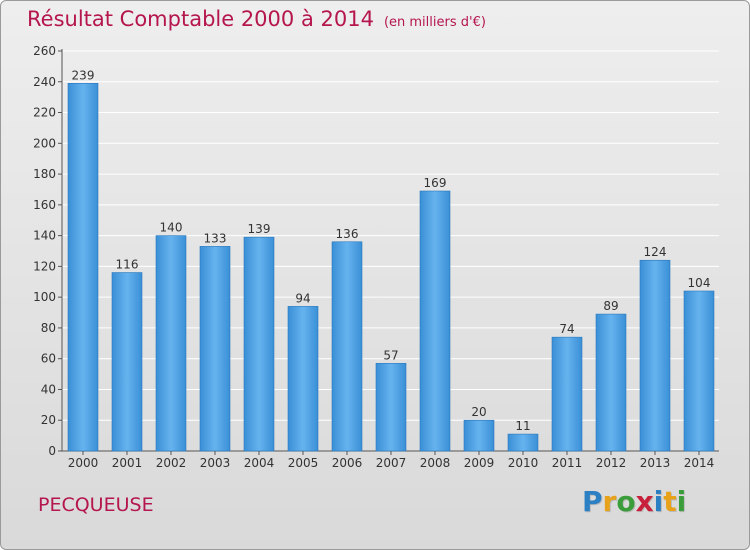 This screenshot has height=550, width=750. I want to click on x-tick-label-2003: 2003, so click(215, 463).